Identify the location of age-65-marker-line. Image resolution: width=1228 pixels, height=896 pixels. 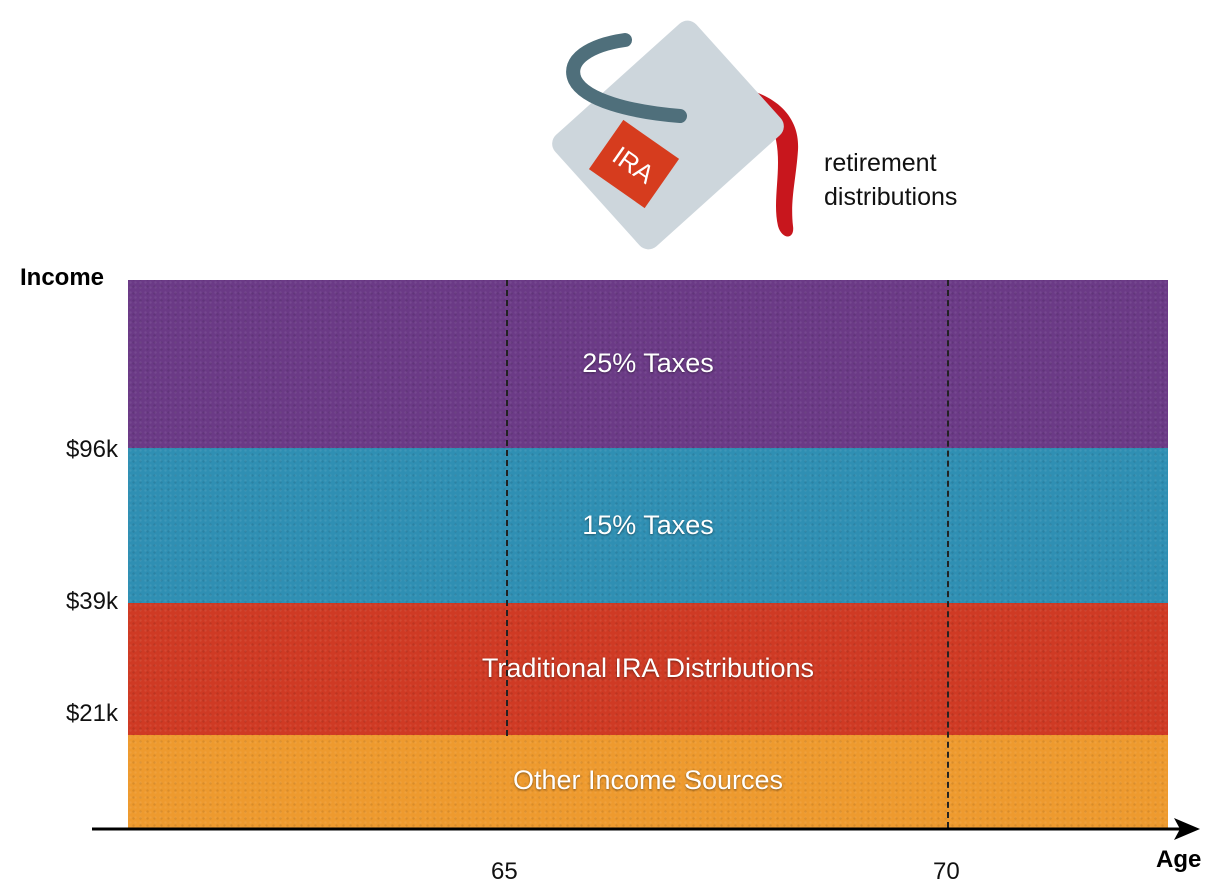
(507, 508).